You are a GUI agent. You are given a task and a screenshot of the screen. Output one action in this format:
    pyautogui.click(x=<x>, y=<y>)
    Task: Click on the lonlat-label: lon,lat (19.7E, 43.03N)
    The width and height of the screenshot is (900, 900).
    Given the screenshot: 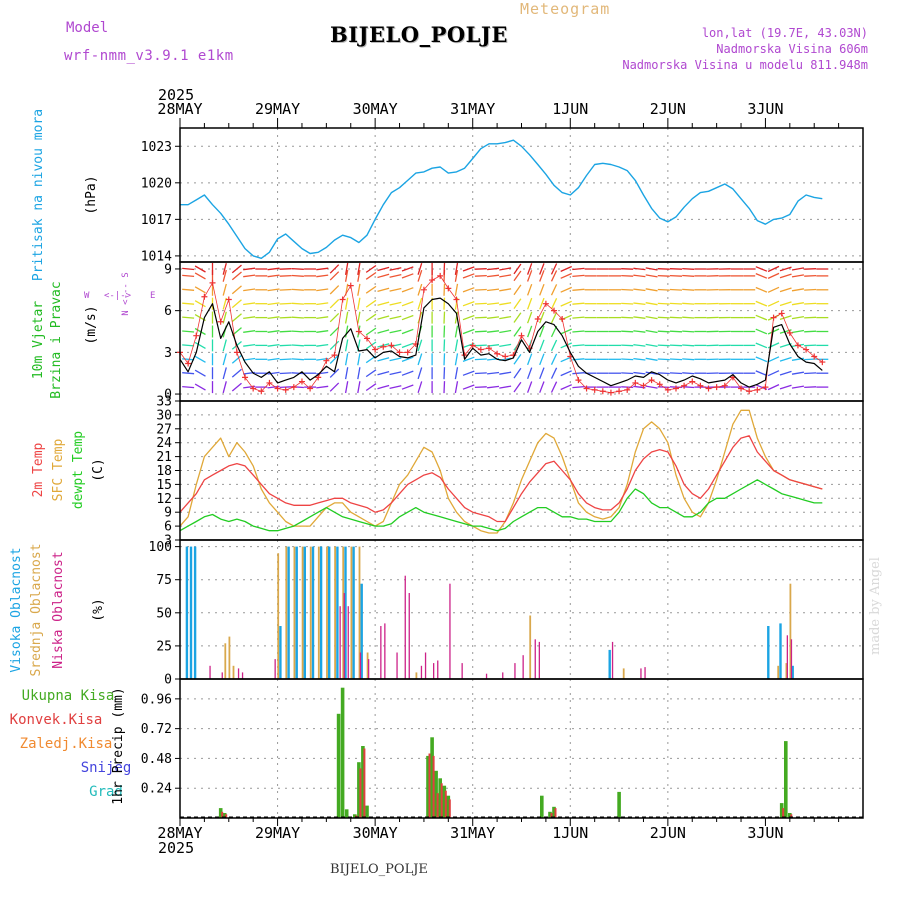 What is the action you would take?
    pyautogui.click(x=784, y=33)
    